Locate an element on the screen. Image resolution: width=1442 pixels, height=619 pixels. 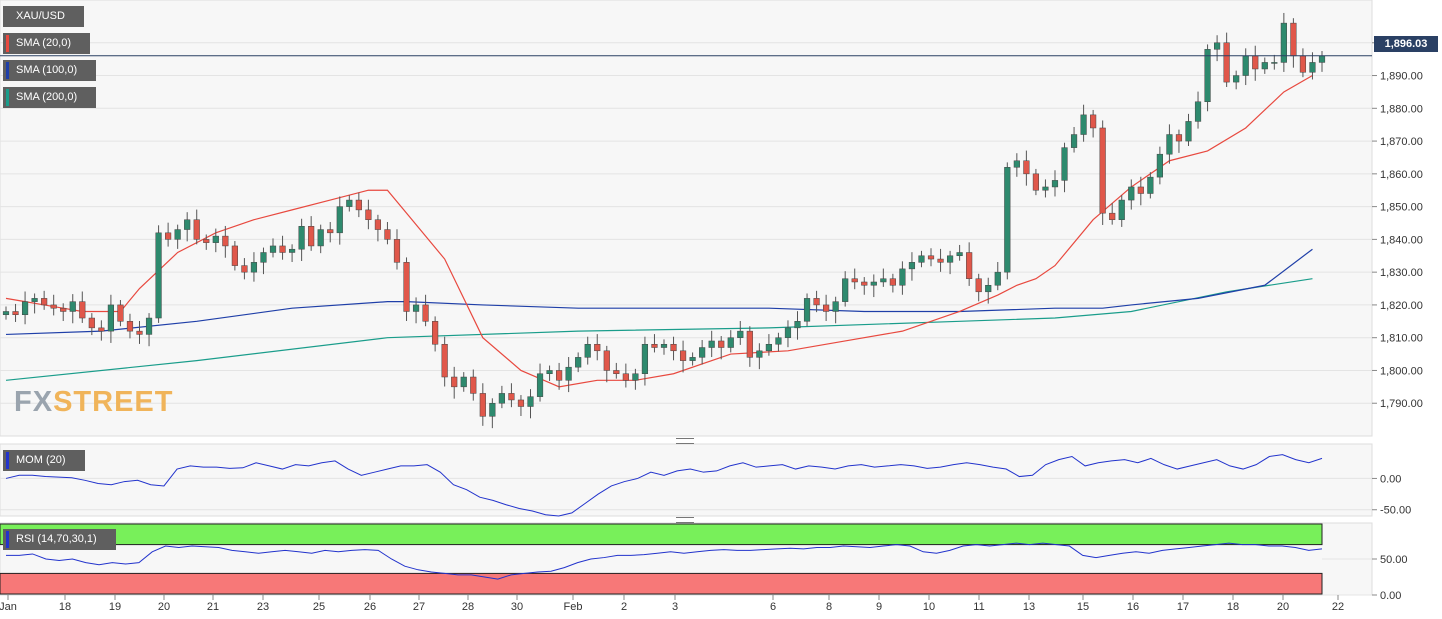
rsi-y-tick-labels: 0.00 50.00 is located at coordinates (1390, 578).